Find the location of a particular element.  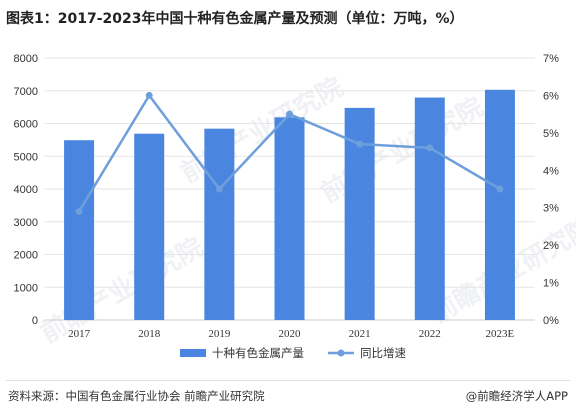

x-tick-label: 2019 is located at coordinates (219, 334).